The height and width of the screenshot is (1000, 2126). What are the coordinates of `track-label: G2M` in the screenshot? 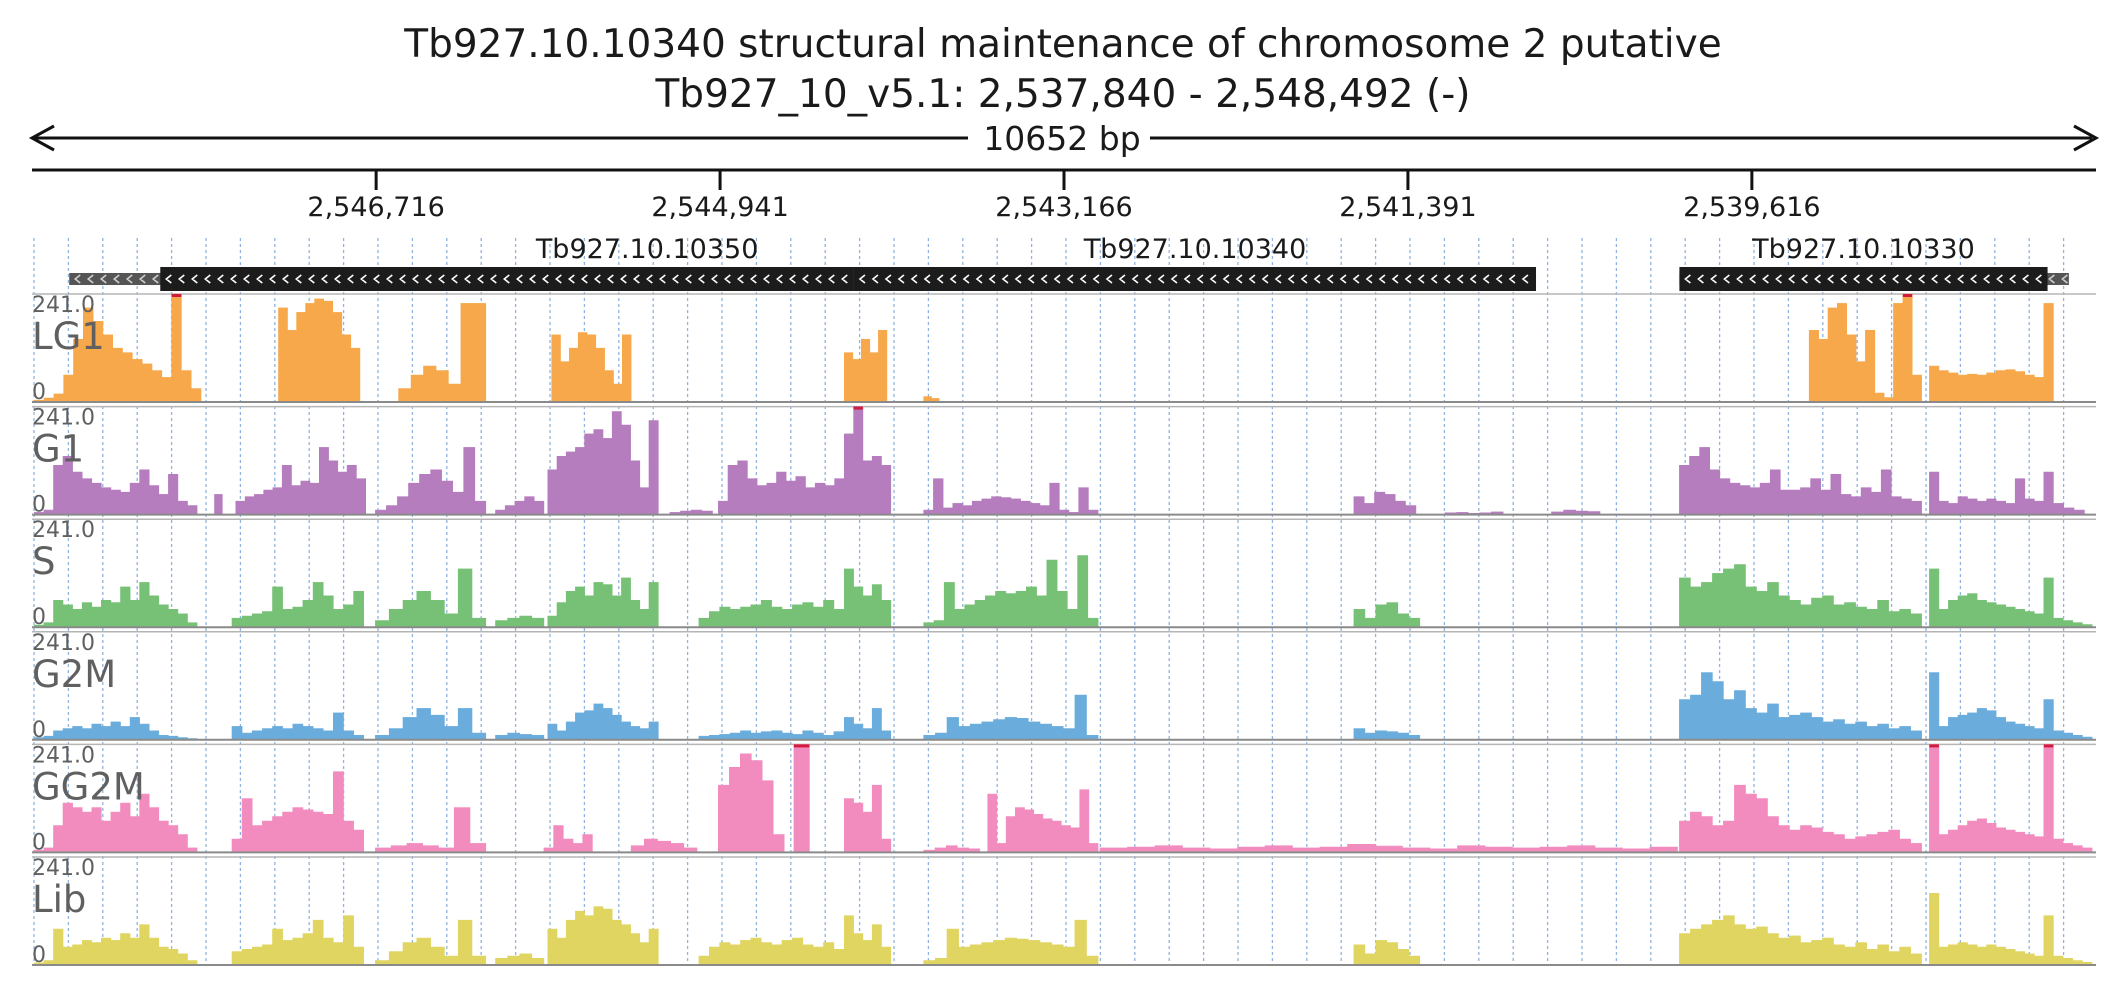 It's located at (74, 674).